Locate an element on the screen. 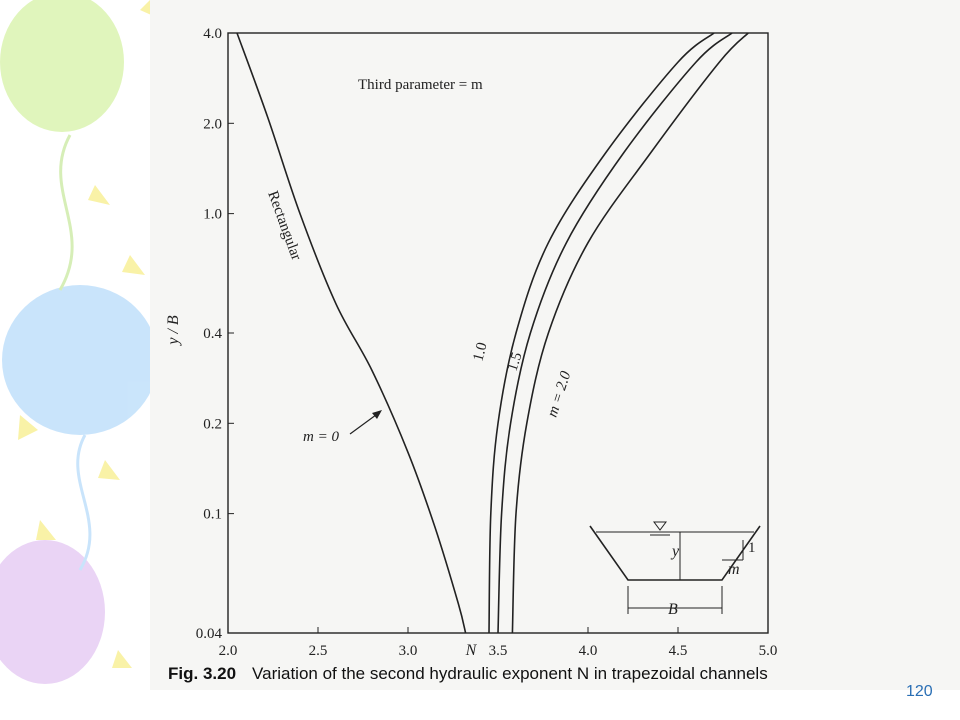 The height and width of the screenshot is (720, 960). balloon-blue is located at coordinates (80, 360).